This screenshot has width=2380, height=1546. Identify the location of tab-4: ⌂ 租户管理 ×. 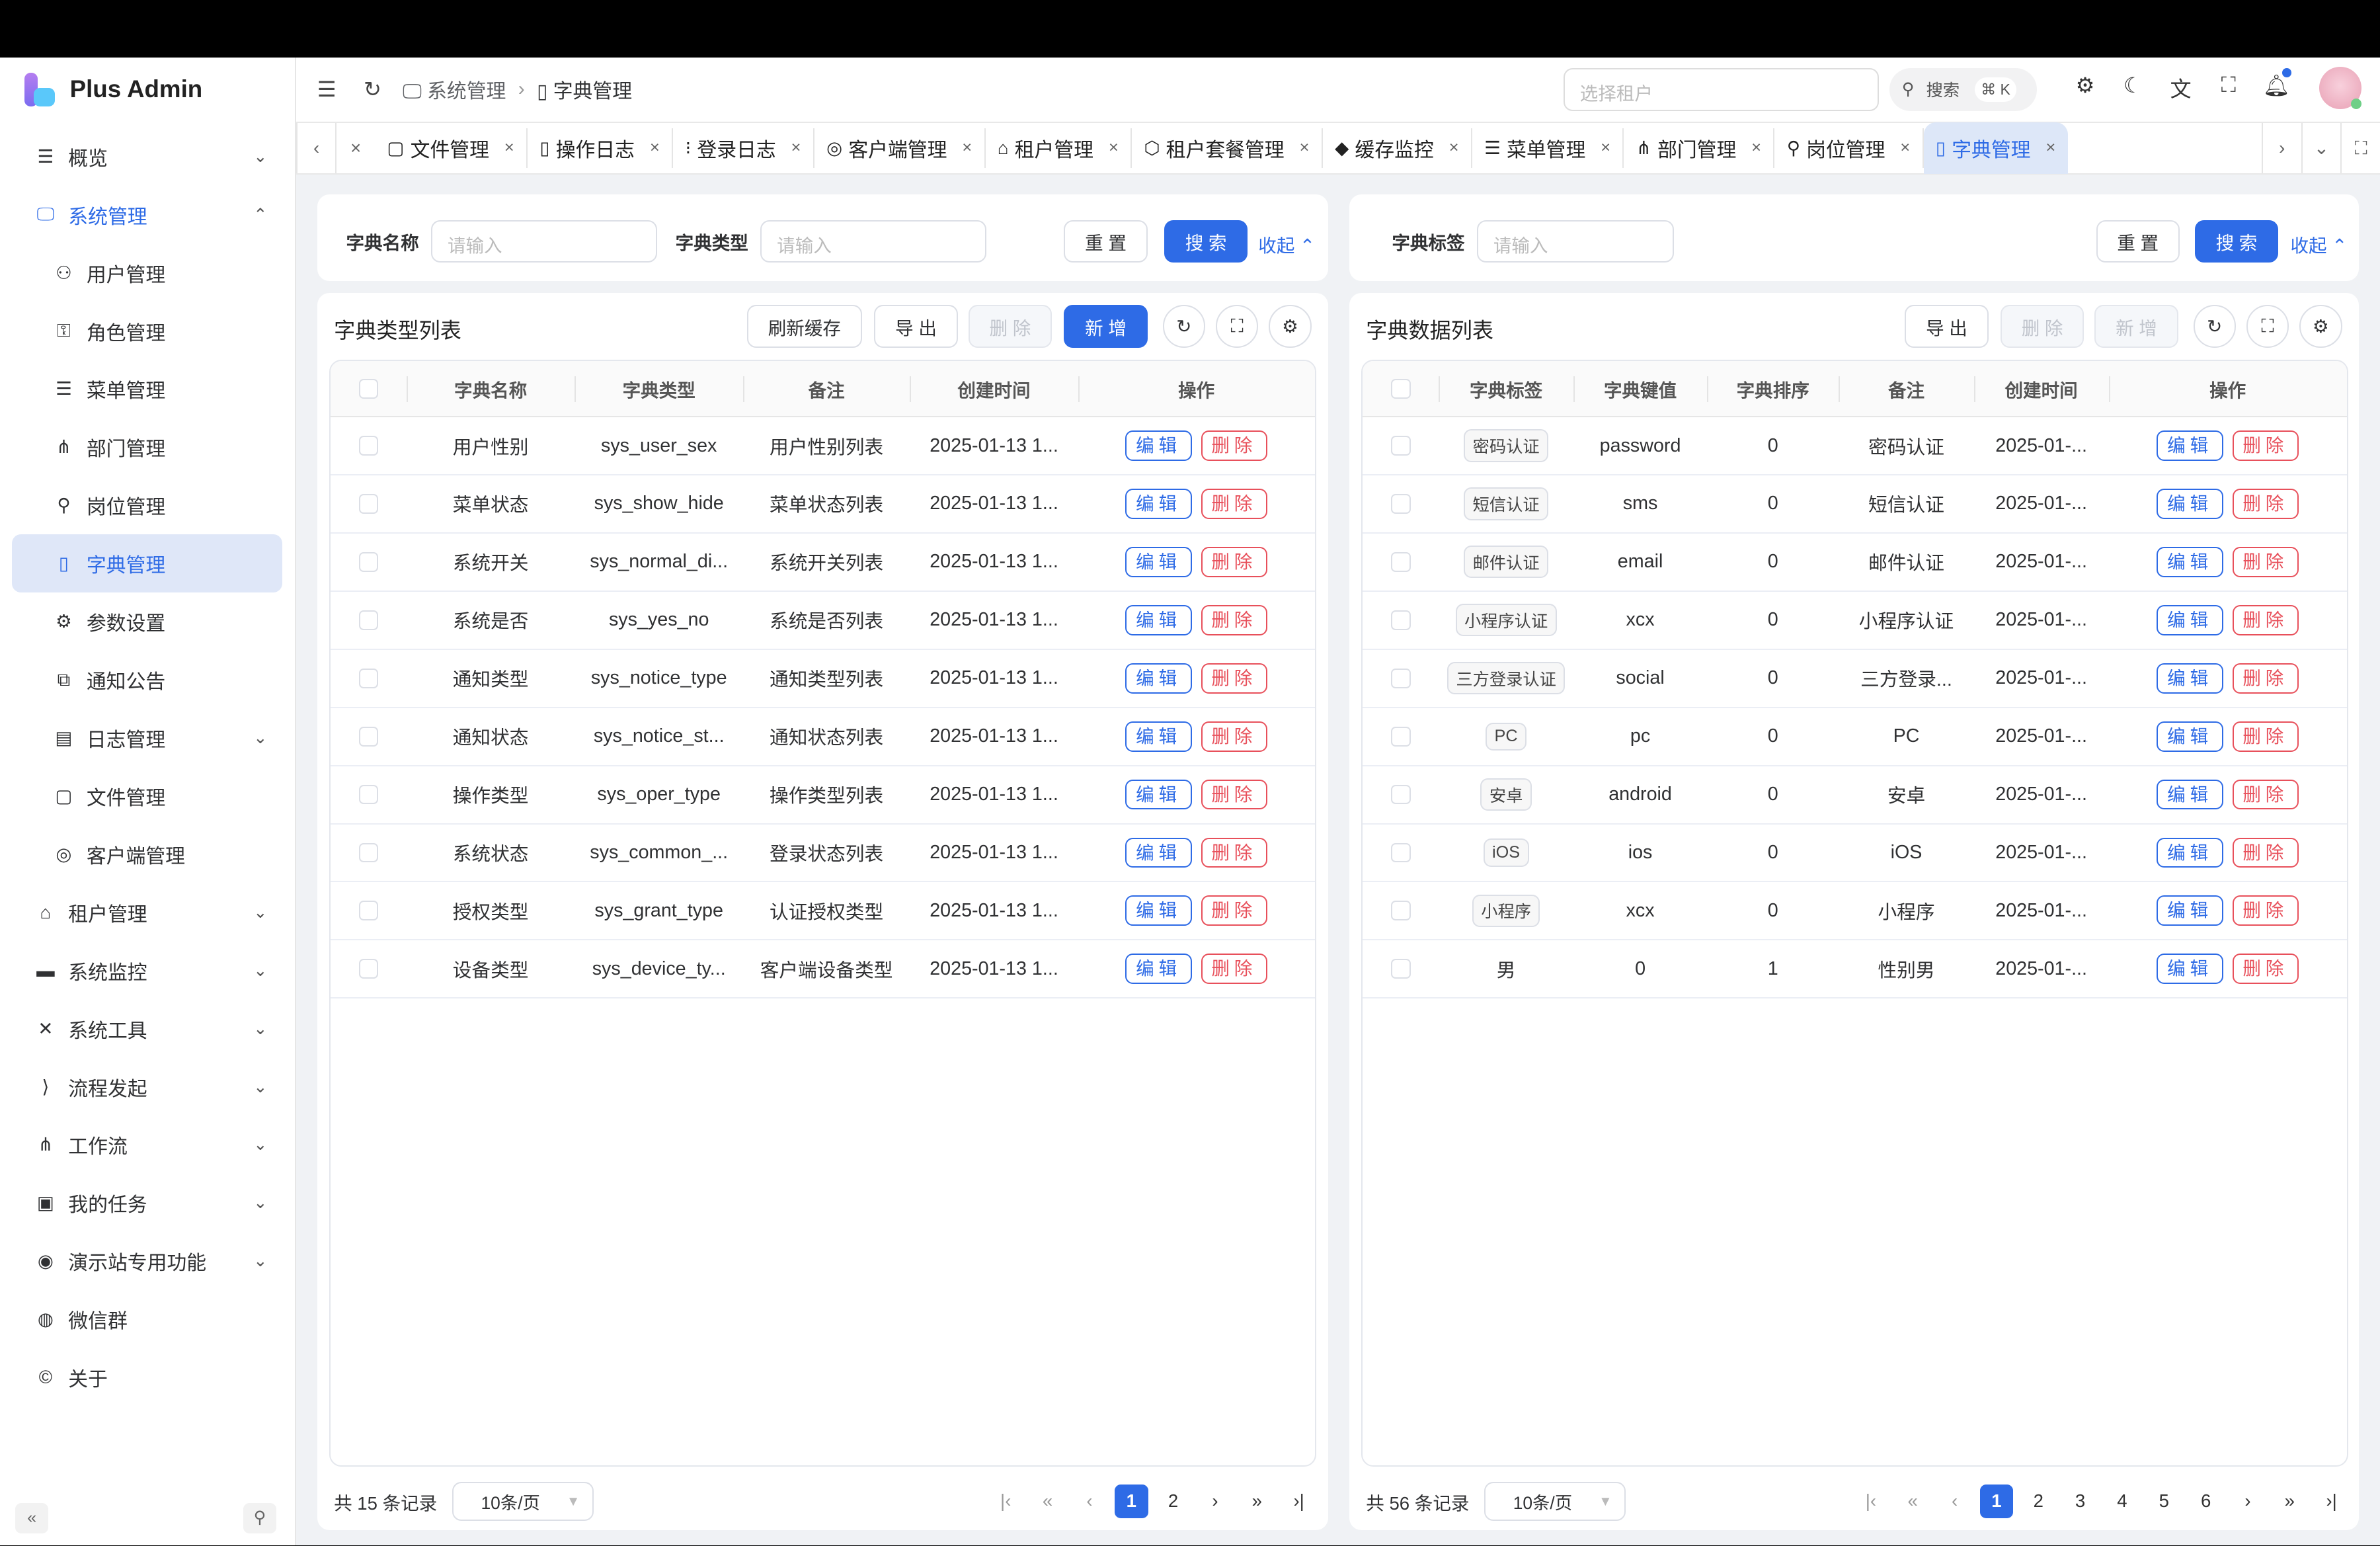
(1059, 148).